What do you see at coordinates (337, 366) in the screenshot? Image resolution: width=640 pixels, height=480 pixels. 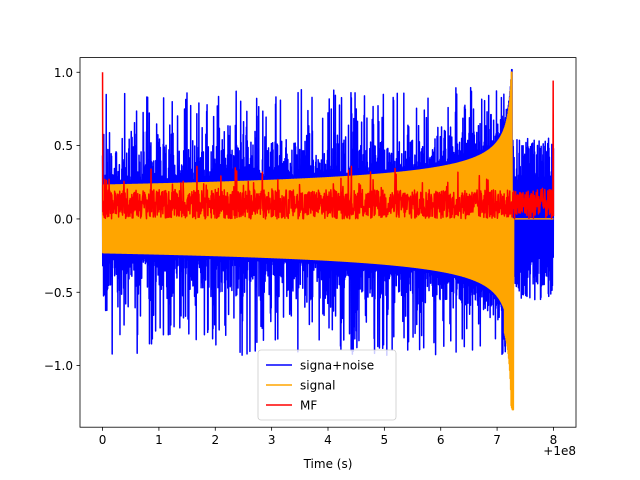 I see `legend-entry: signa+noise` at bounding box center [337, 366].